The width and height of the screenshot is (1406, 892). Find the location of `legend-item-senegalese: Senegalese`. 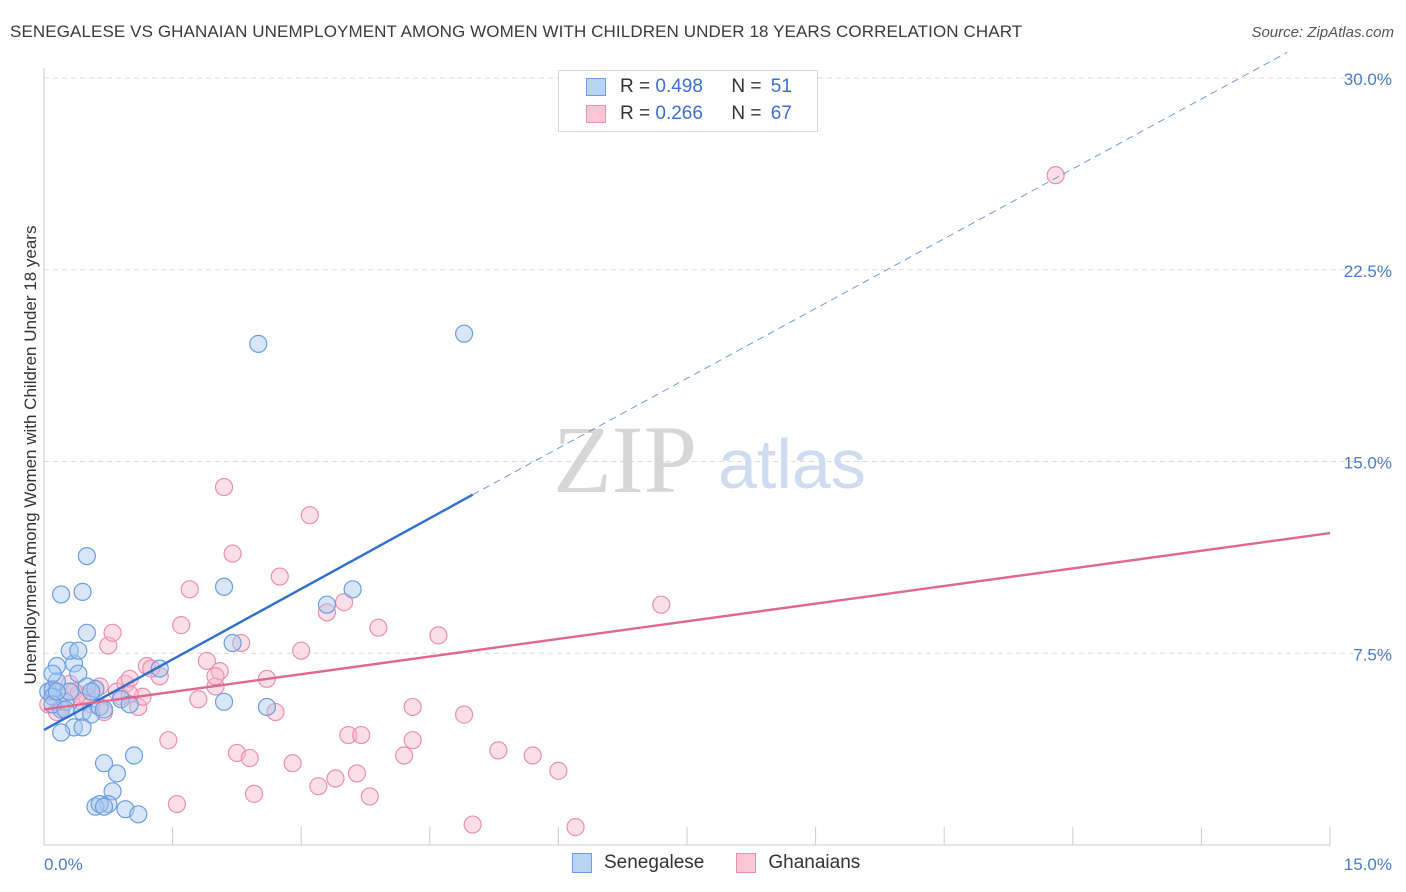

legend-item-senegalese: Senegalese is located at coordinates (638, 863).